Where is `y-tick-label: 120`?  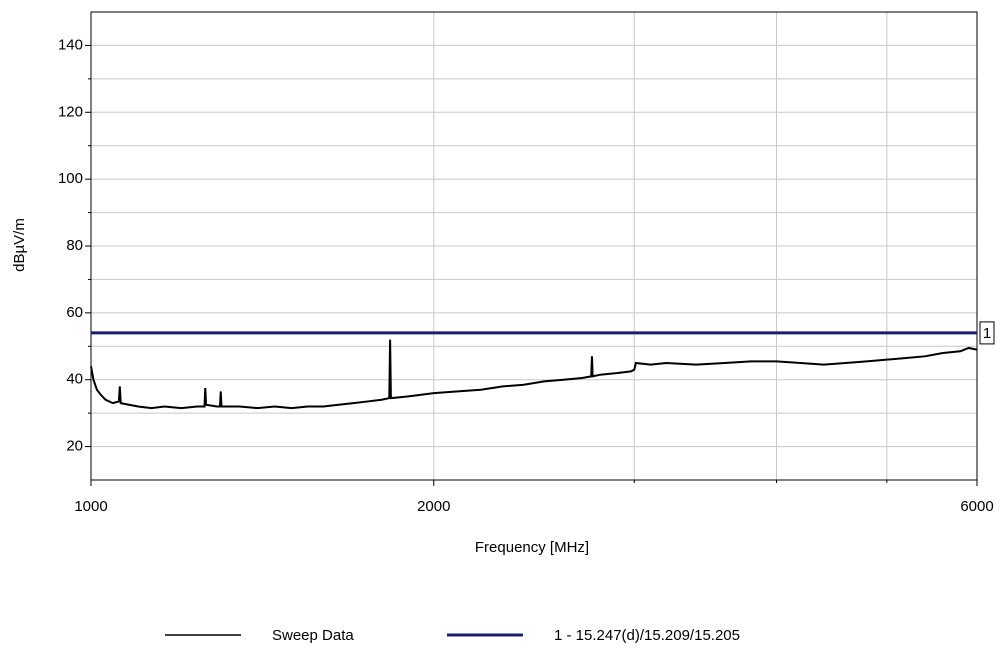
y-tick-label: 120 is located at coordinates (70, 111).